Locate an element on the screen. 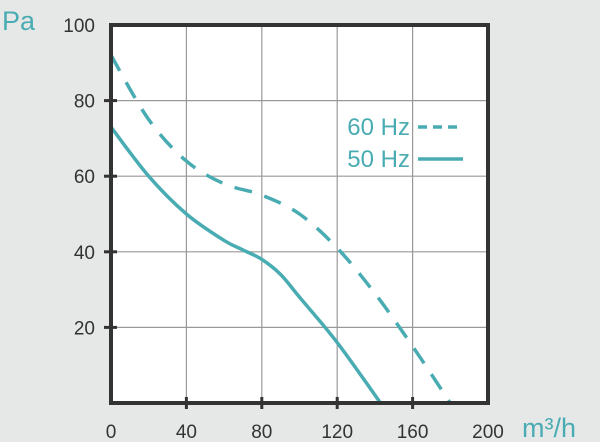  legend: 60 Hz 50 Hz is located at coordinates (405, 143).